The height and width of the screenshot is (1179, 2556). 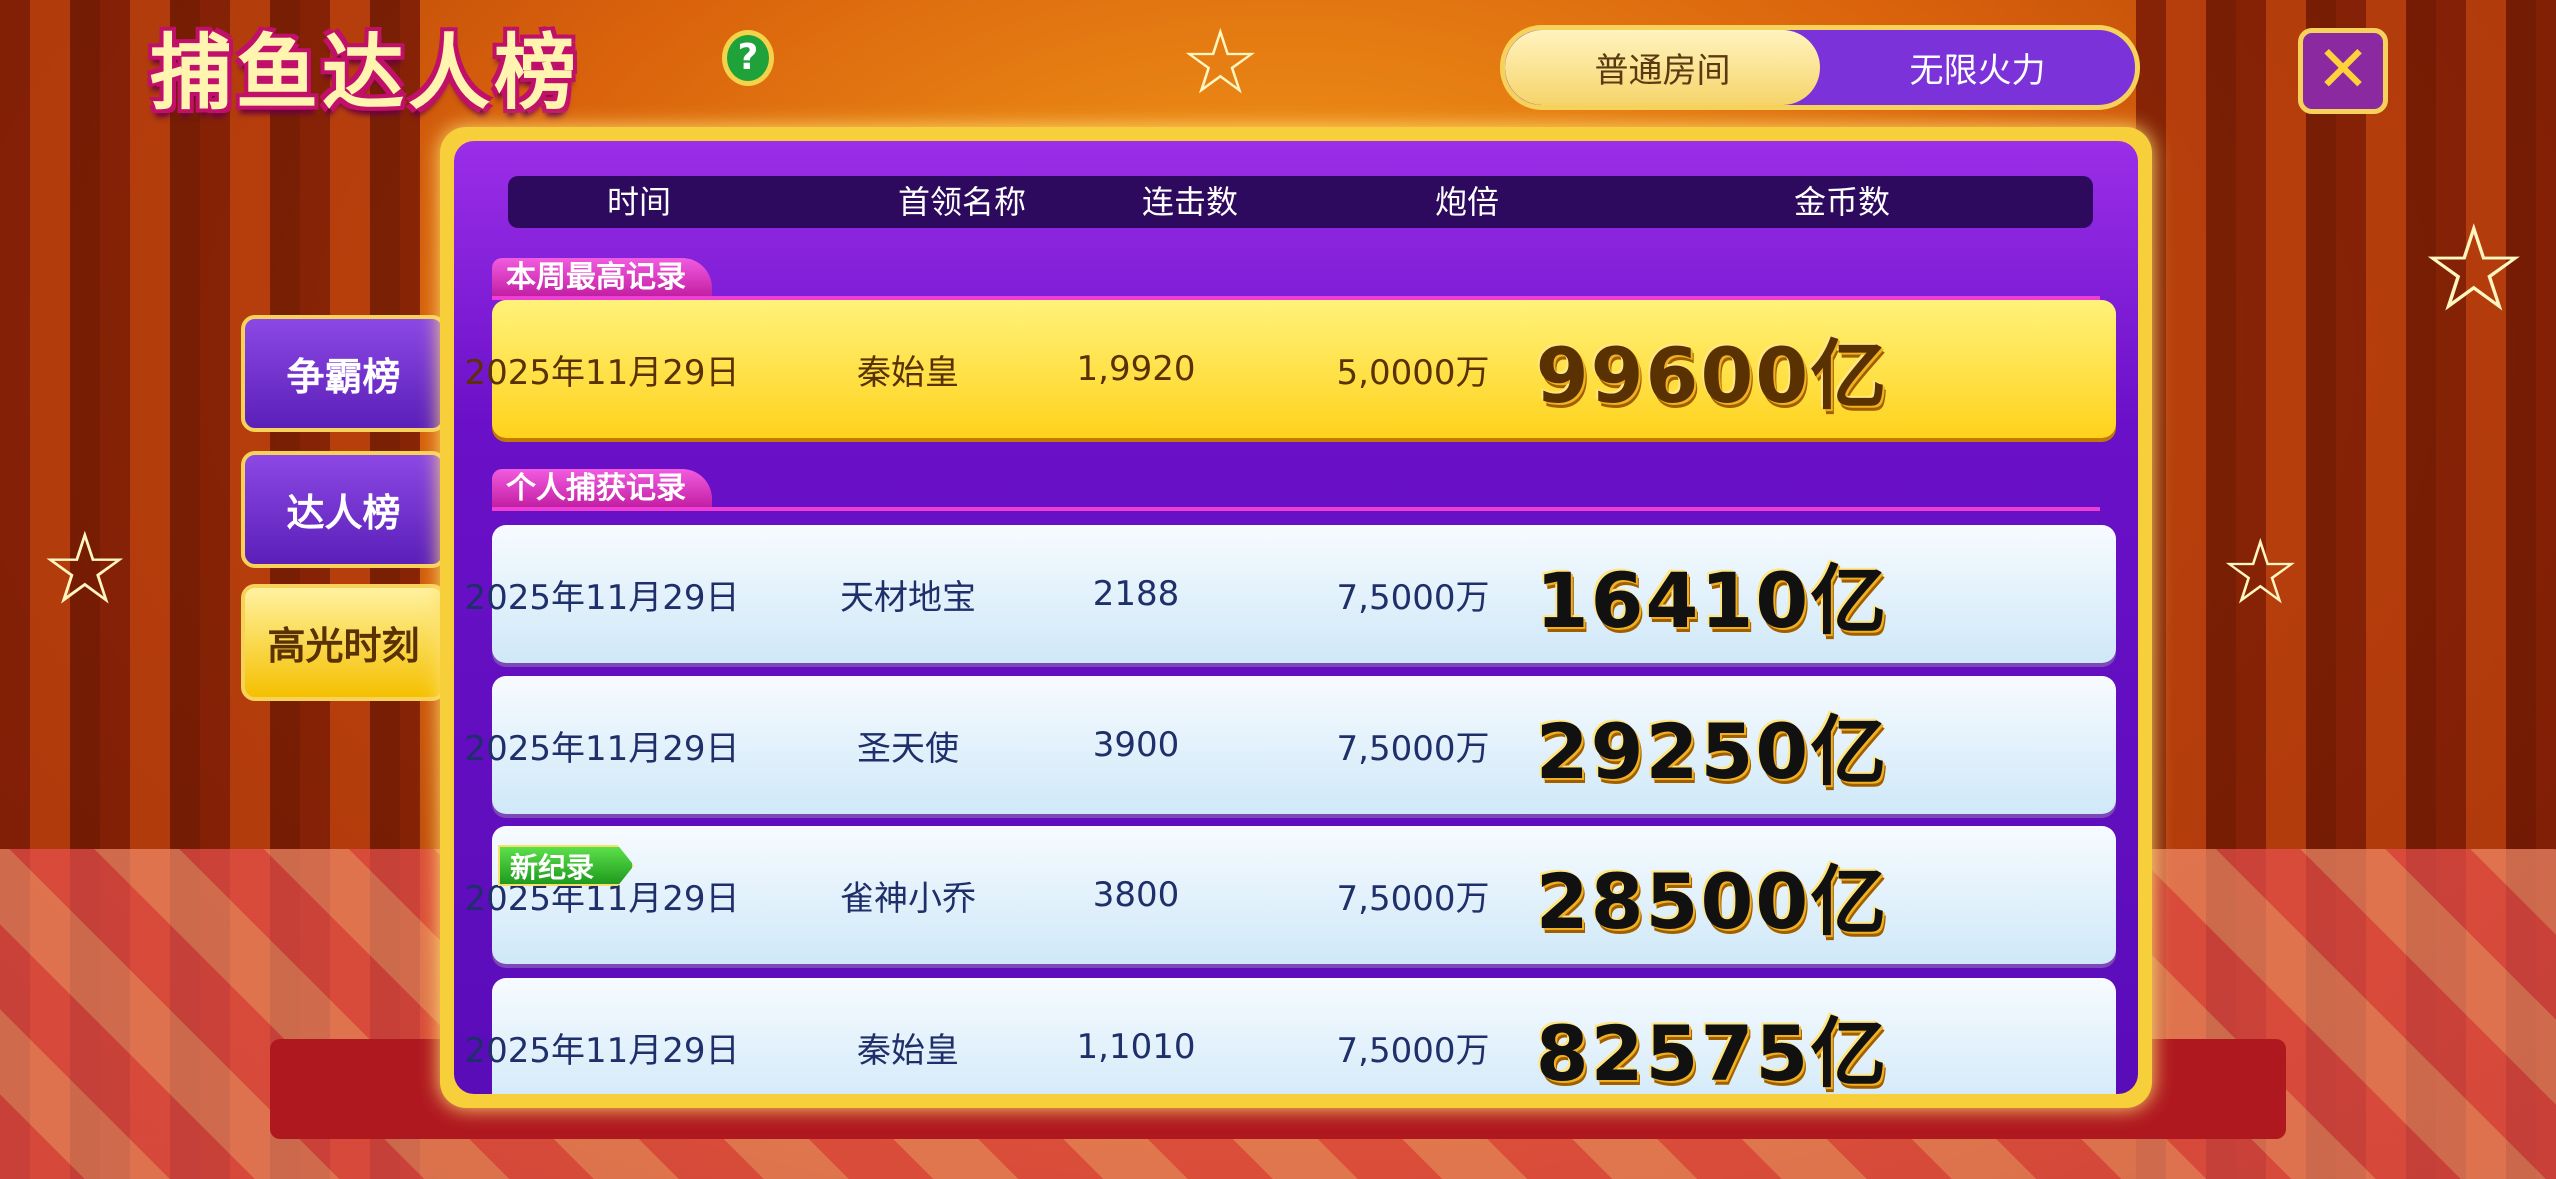 I want to click on help-button: ?, so click(x=748, y=58).